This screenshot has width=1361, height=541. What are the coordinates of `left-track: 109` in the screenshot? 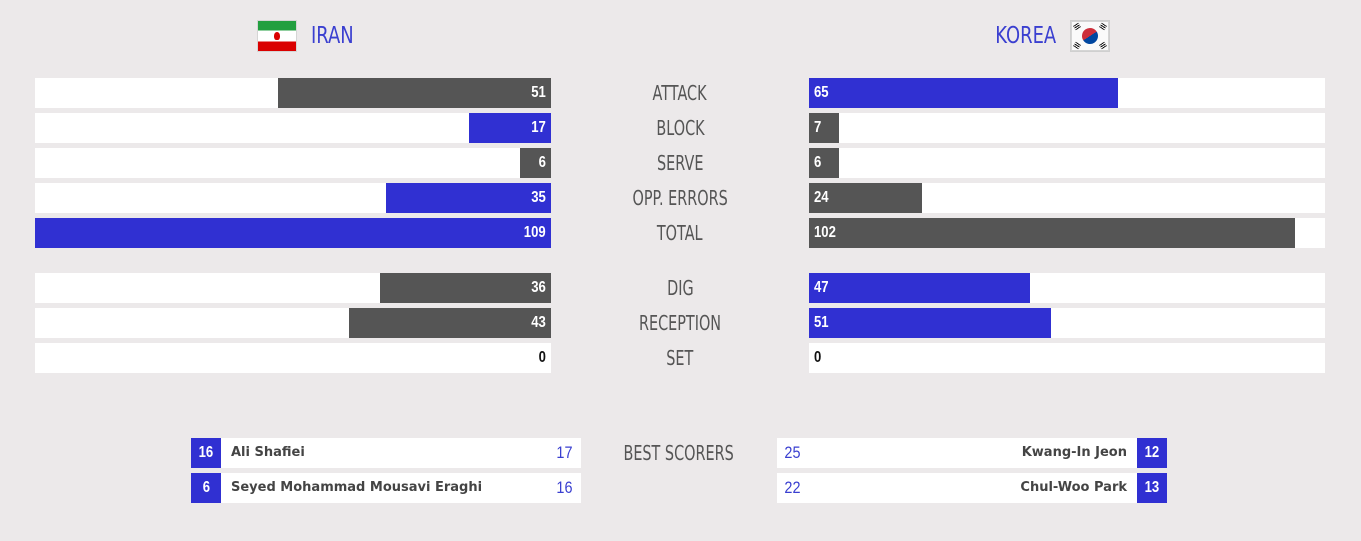 It's located at (293, 233).